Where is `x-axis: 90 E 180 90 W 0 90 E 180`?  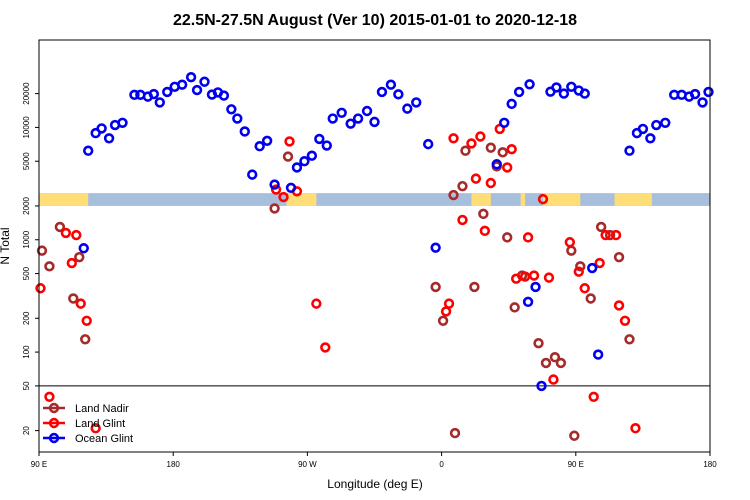 x-axis: 90 E 180 90 W 0 90 E 180 is located at coordinates (374, 460).